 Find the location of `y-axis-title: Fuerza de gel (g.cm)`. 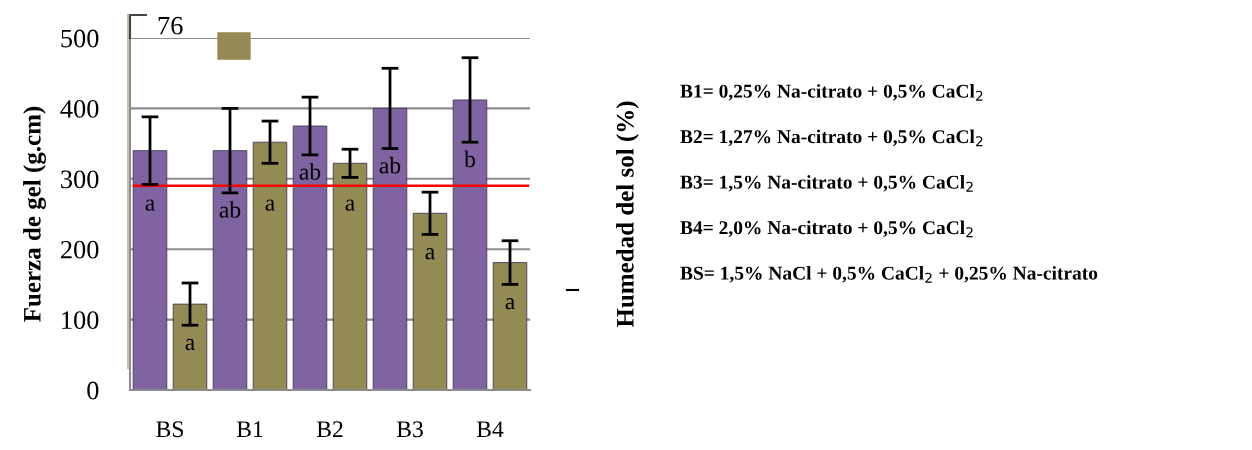

y-axis-title: Fuerza de gel (g.cm) is located at coordinates (34, 214).